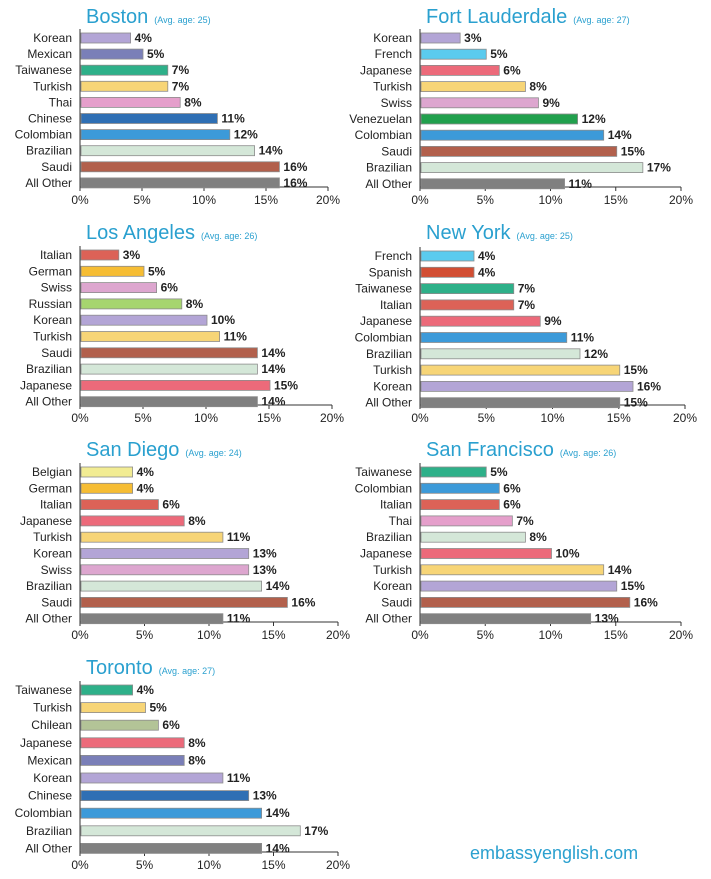 This screenshot has width=711, height=879. Describe the element at coordinates (195, 304) in the screenshot. I see `los-angeles-data-label: 8%` at that location.